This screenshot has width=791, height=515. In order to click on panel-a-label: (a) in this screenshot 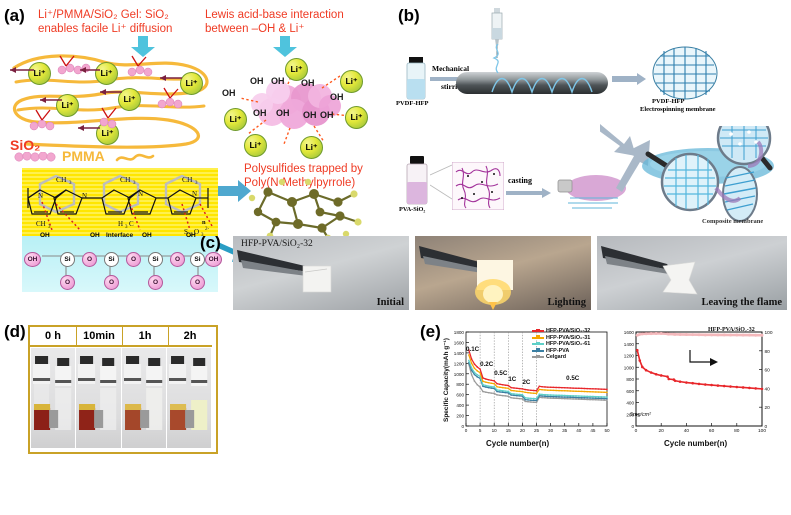, I will do `click(14, 15)`.